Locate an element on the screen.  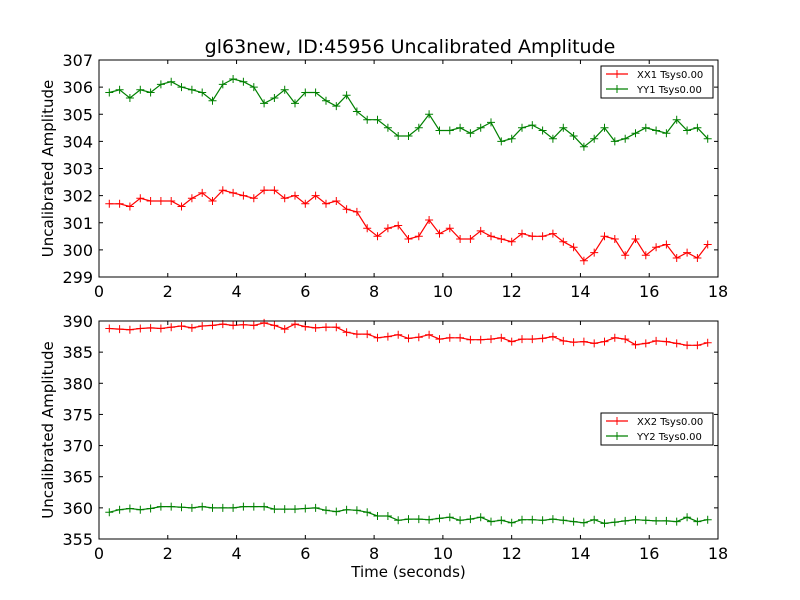
legend-label: XX2 Tsys0.00 is located at coordinates (670, 422).